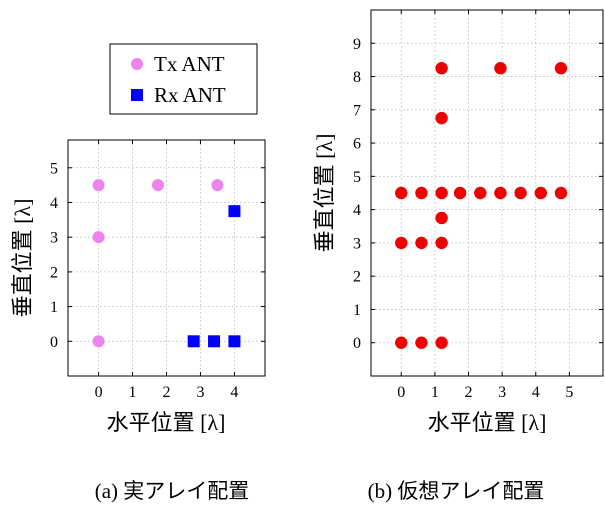 The height and width of the screenshot is (507, 605). Describe the element at coordinates (357, 277) in the screenshot. I see `chart-b-y-tick-label: 2` at that location.